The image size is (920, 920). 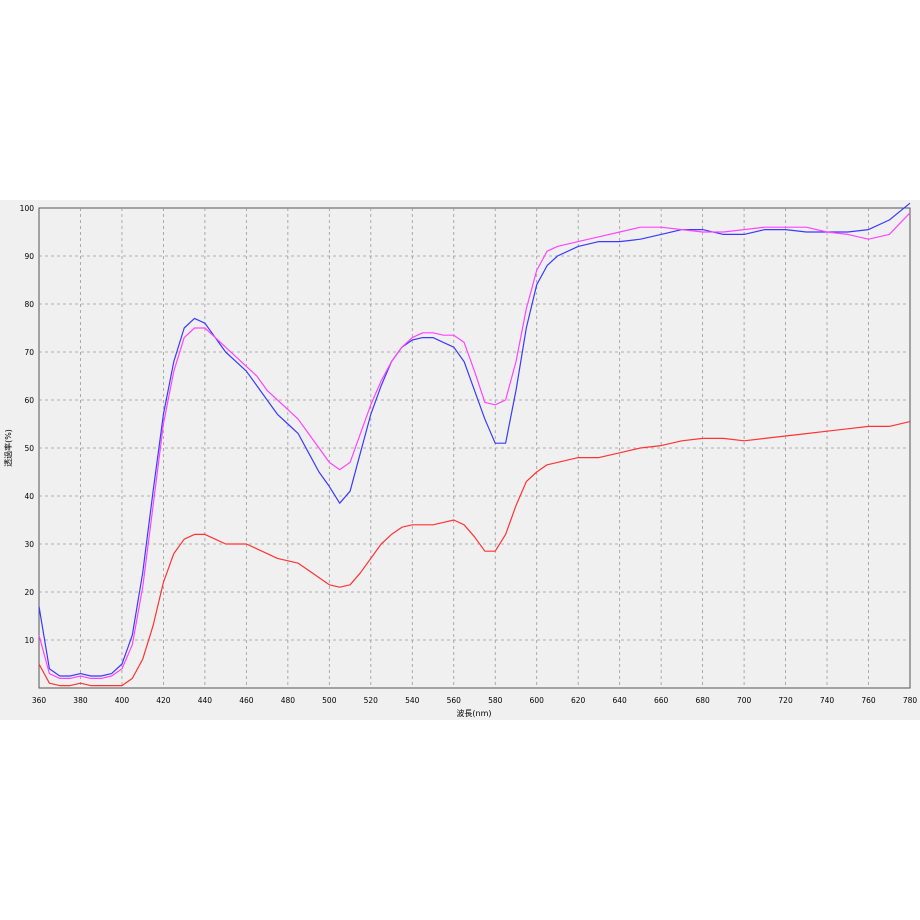 What do you see at coordinates (163, 700) in the screenshot?
I see `x-tick-label: 420` at bounding box center [163, 700].